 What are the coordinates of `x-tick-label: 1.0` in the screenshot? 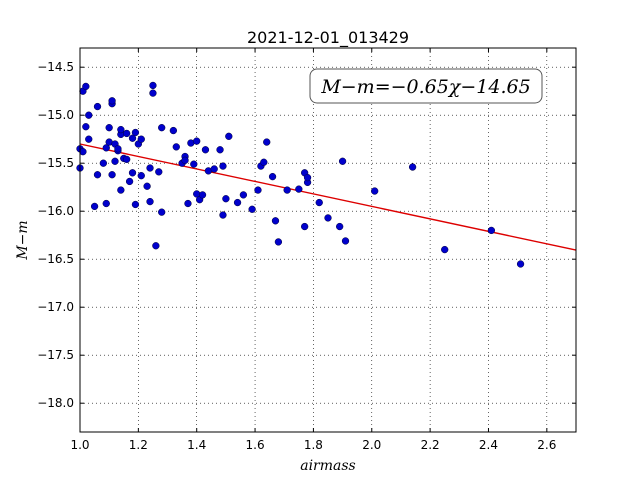 It's located at (79, 445).